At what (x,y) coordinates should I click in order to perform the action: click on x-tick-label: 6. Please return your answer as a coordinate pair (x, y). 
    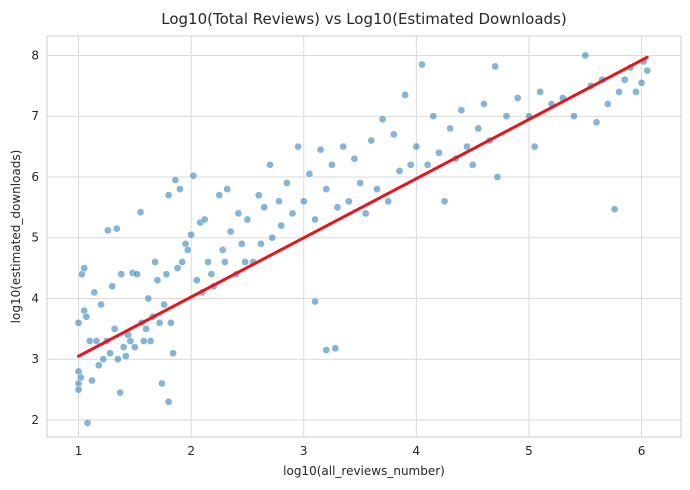
    Looking at the image, I should click on (642, 451).